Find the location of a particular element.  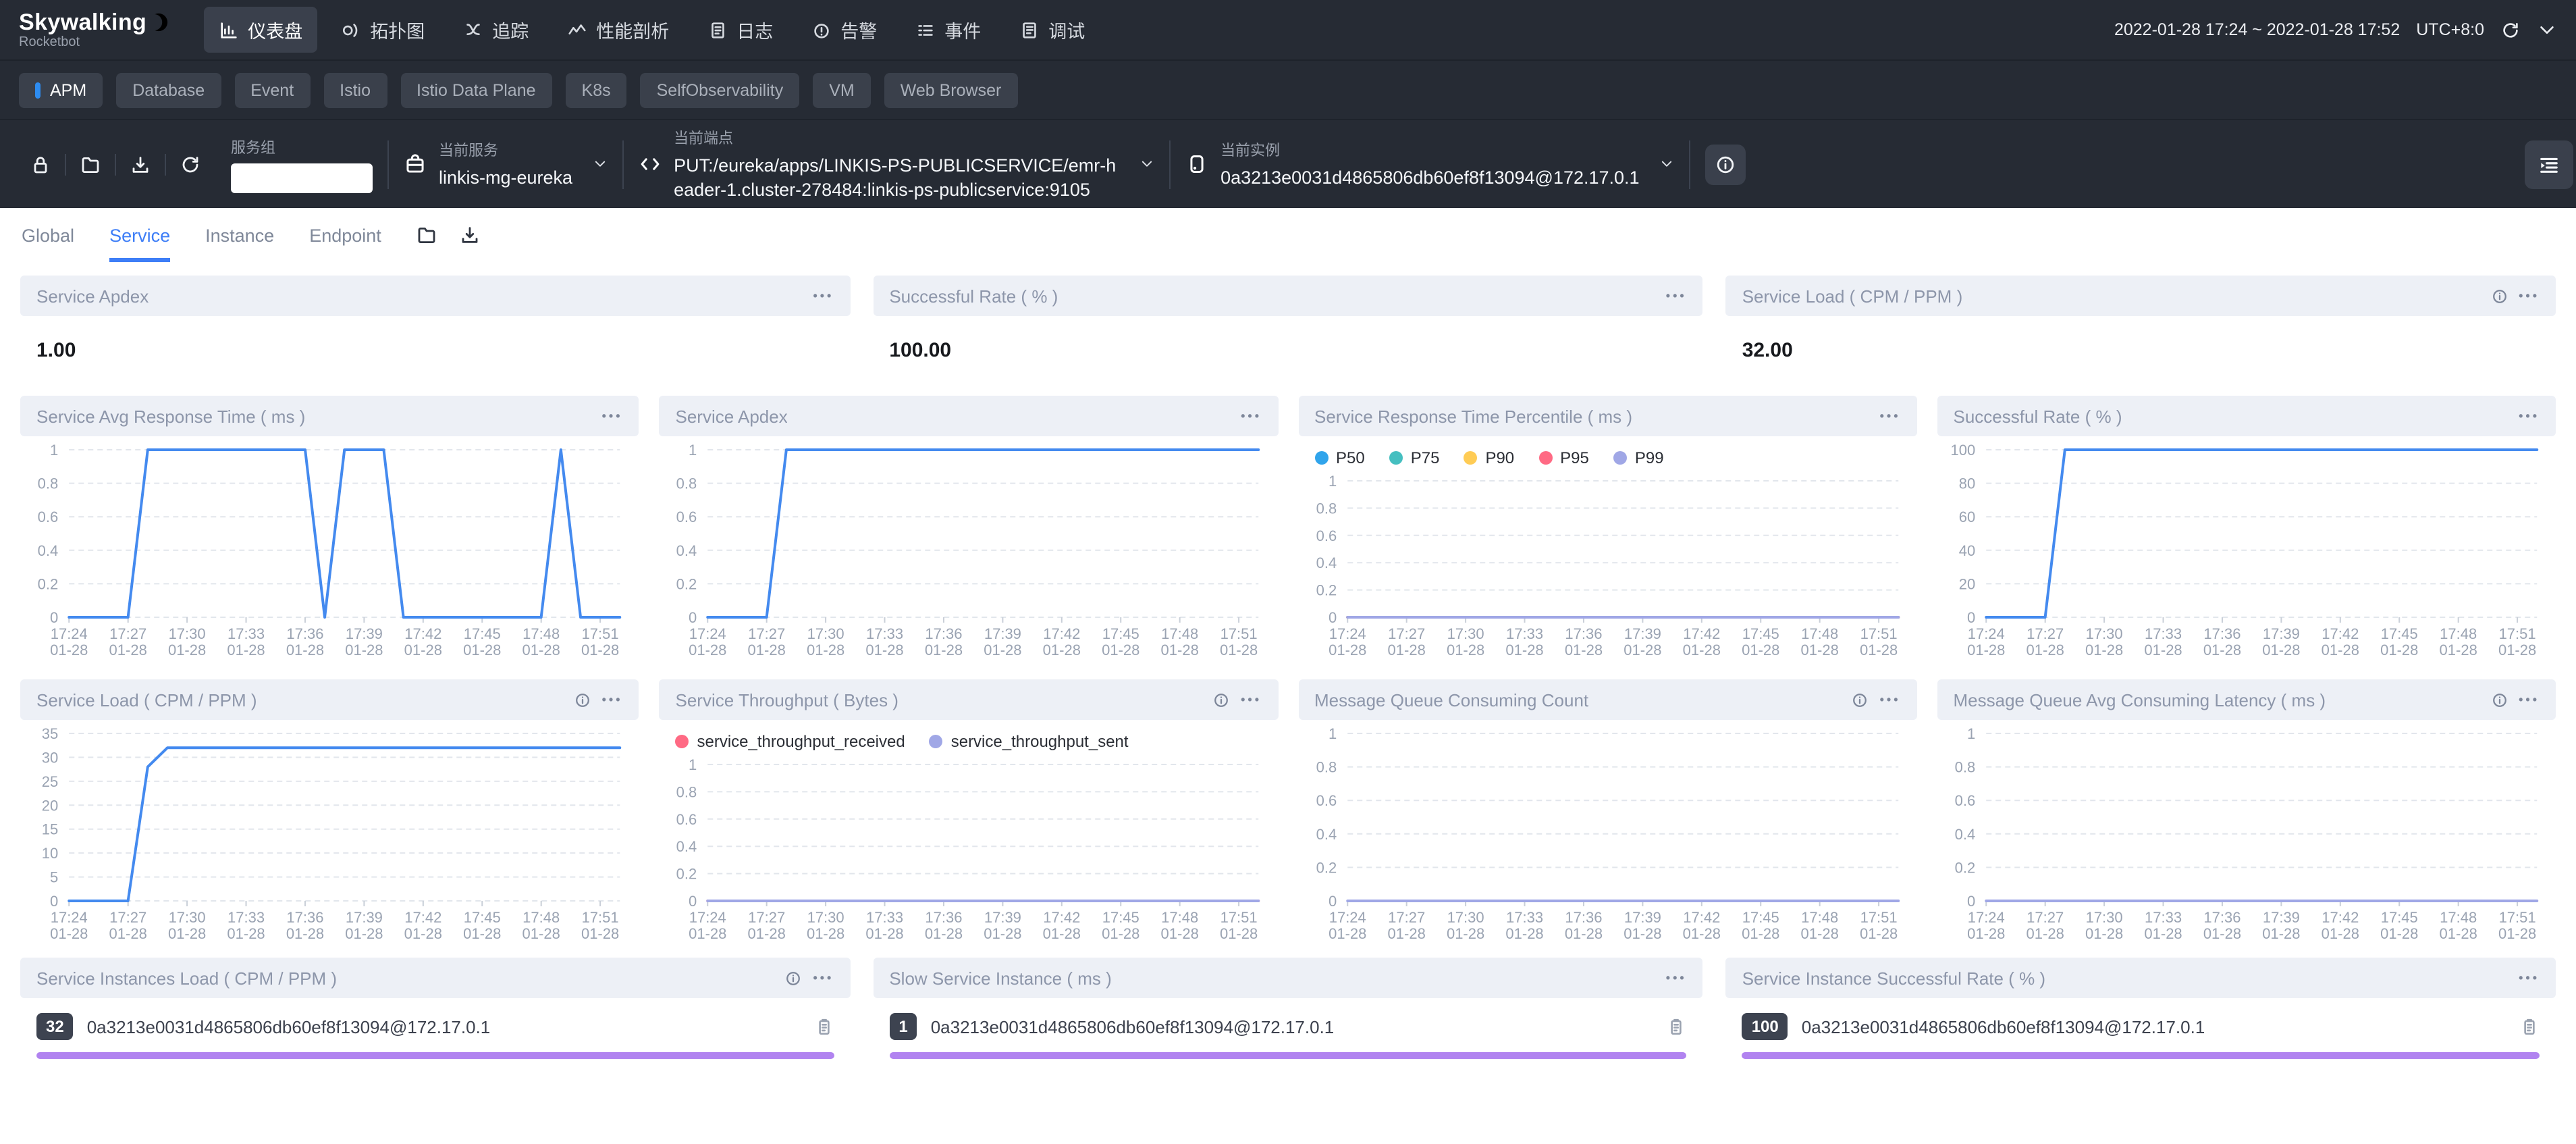

nav-item-profile: 性能剖析 is located at coordinates (618, 30).